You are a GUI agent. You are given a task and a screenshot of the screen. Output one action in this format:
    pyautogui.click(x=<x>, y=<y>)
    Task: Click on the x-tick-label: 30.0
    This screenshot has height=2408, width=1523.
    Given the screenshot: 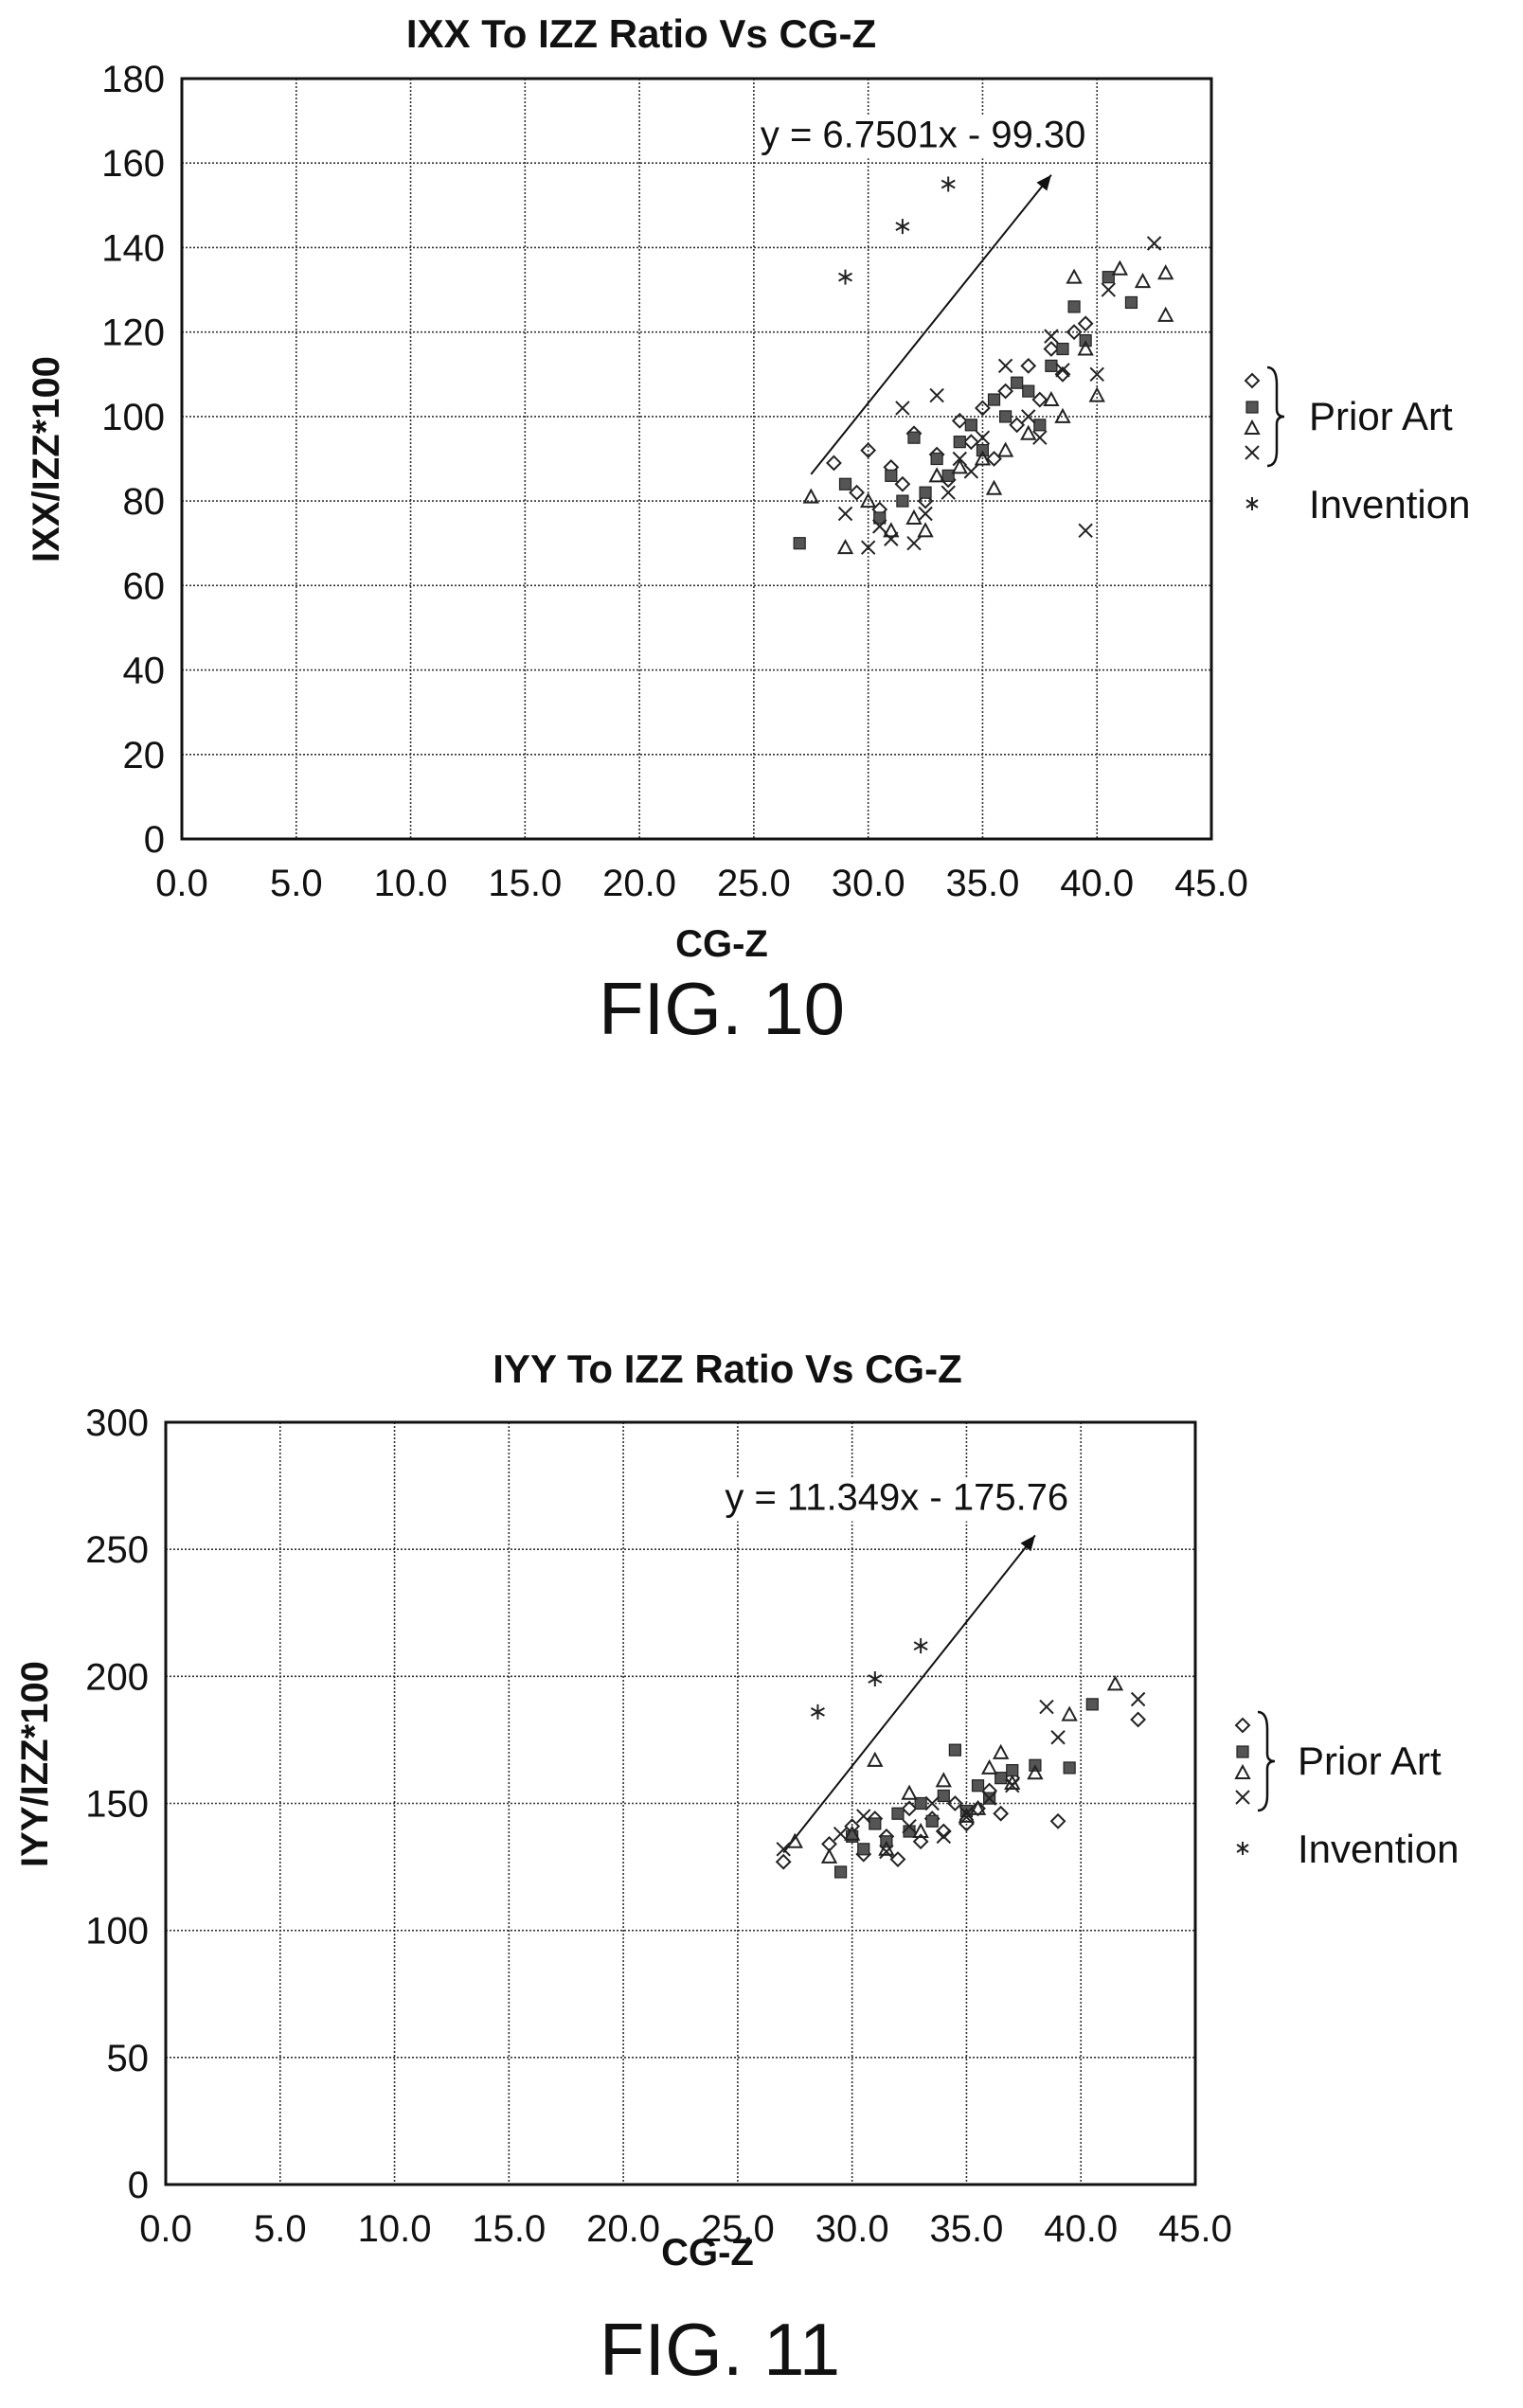 What is the action you would take?
    pyautogui.click(x=868, y=883)
    